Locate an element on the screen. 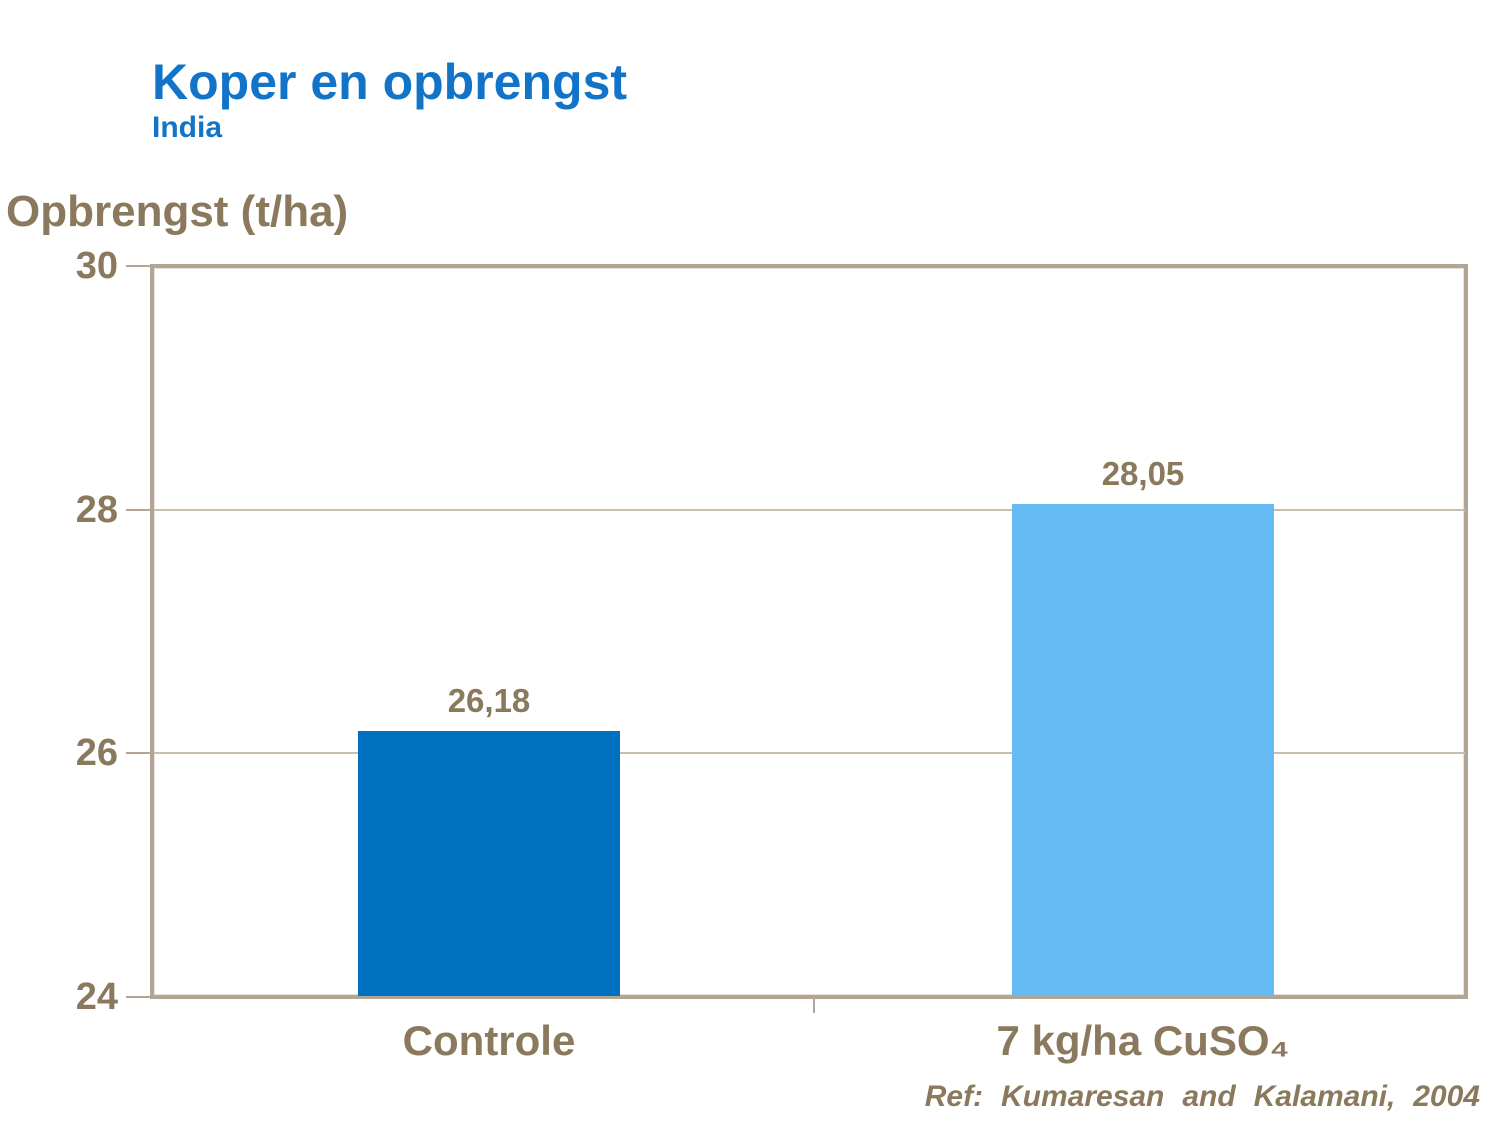 The image size is (1500, 1125). y-tick-label: 24 is located at coordinates (96, 997).